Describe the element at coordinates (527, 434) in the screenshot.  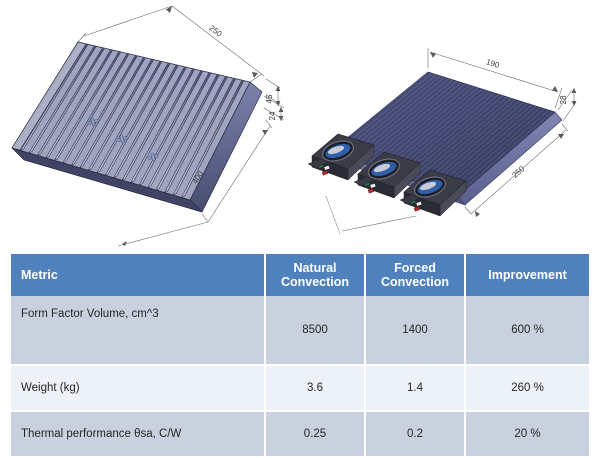
I see `cell-improvement: 20 %` at that location.